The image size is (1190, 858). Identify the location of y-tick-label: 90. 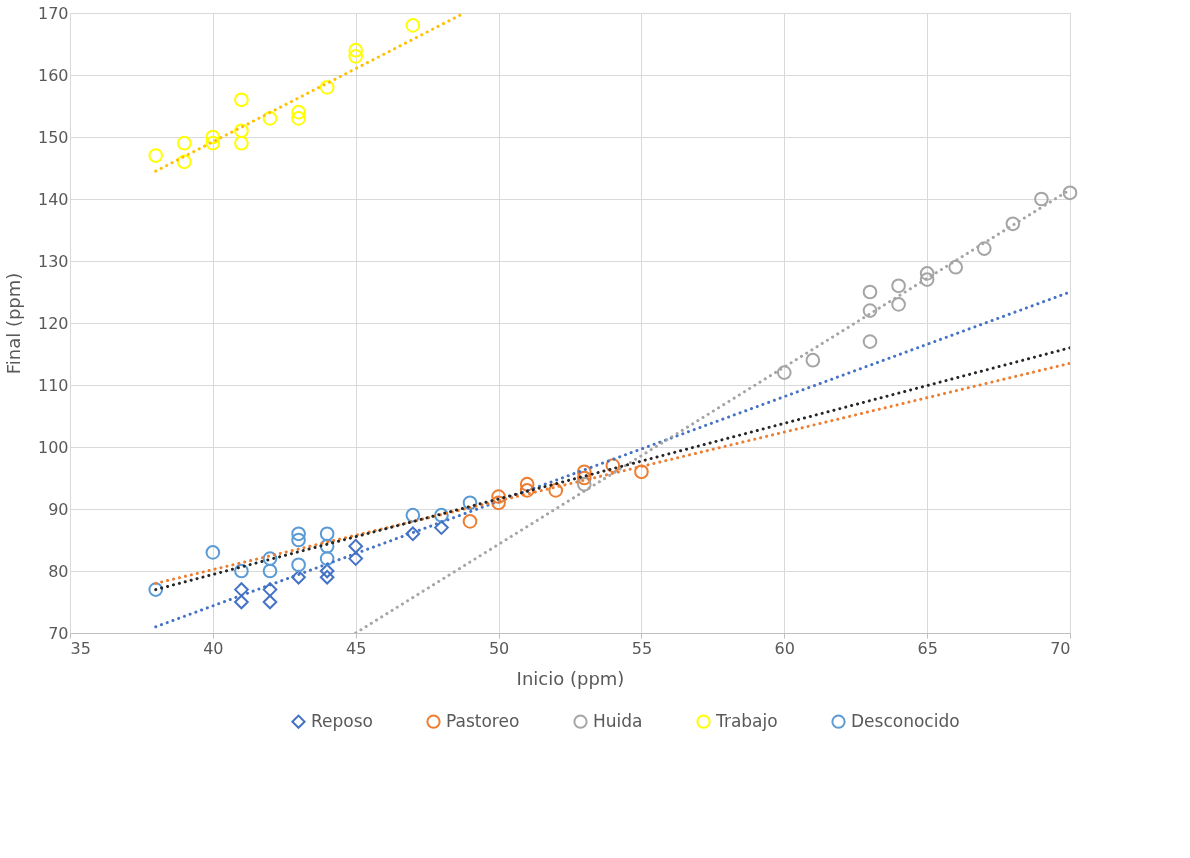
(58, 509).